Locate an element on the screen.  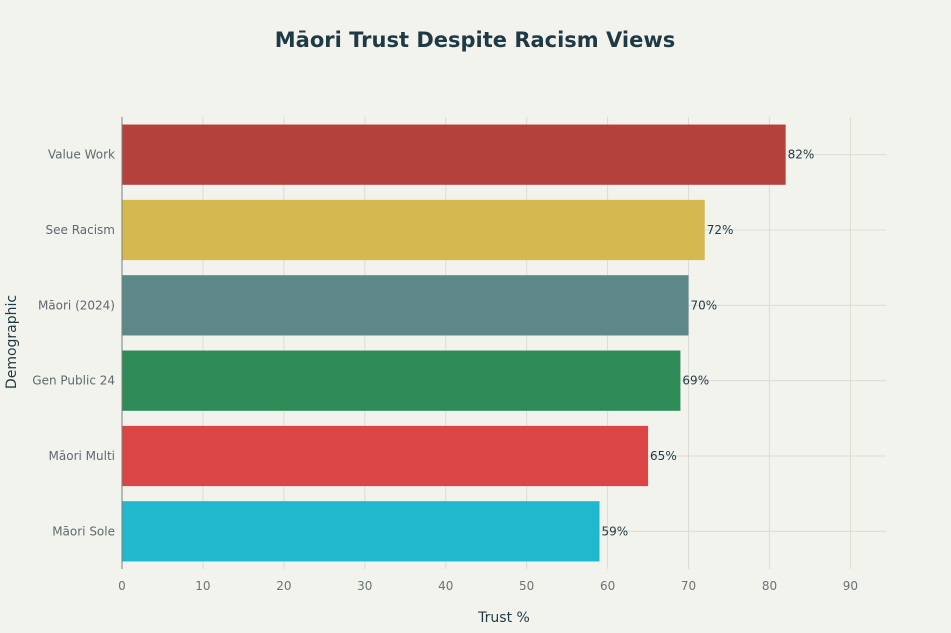
data-label: 65% is located at coordinates (663, 456).